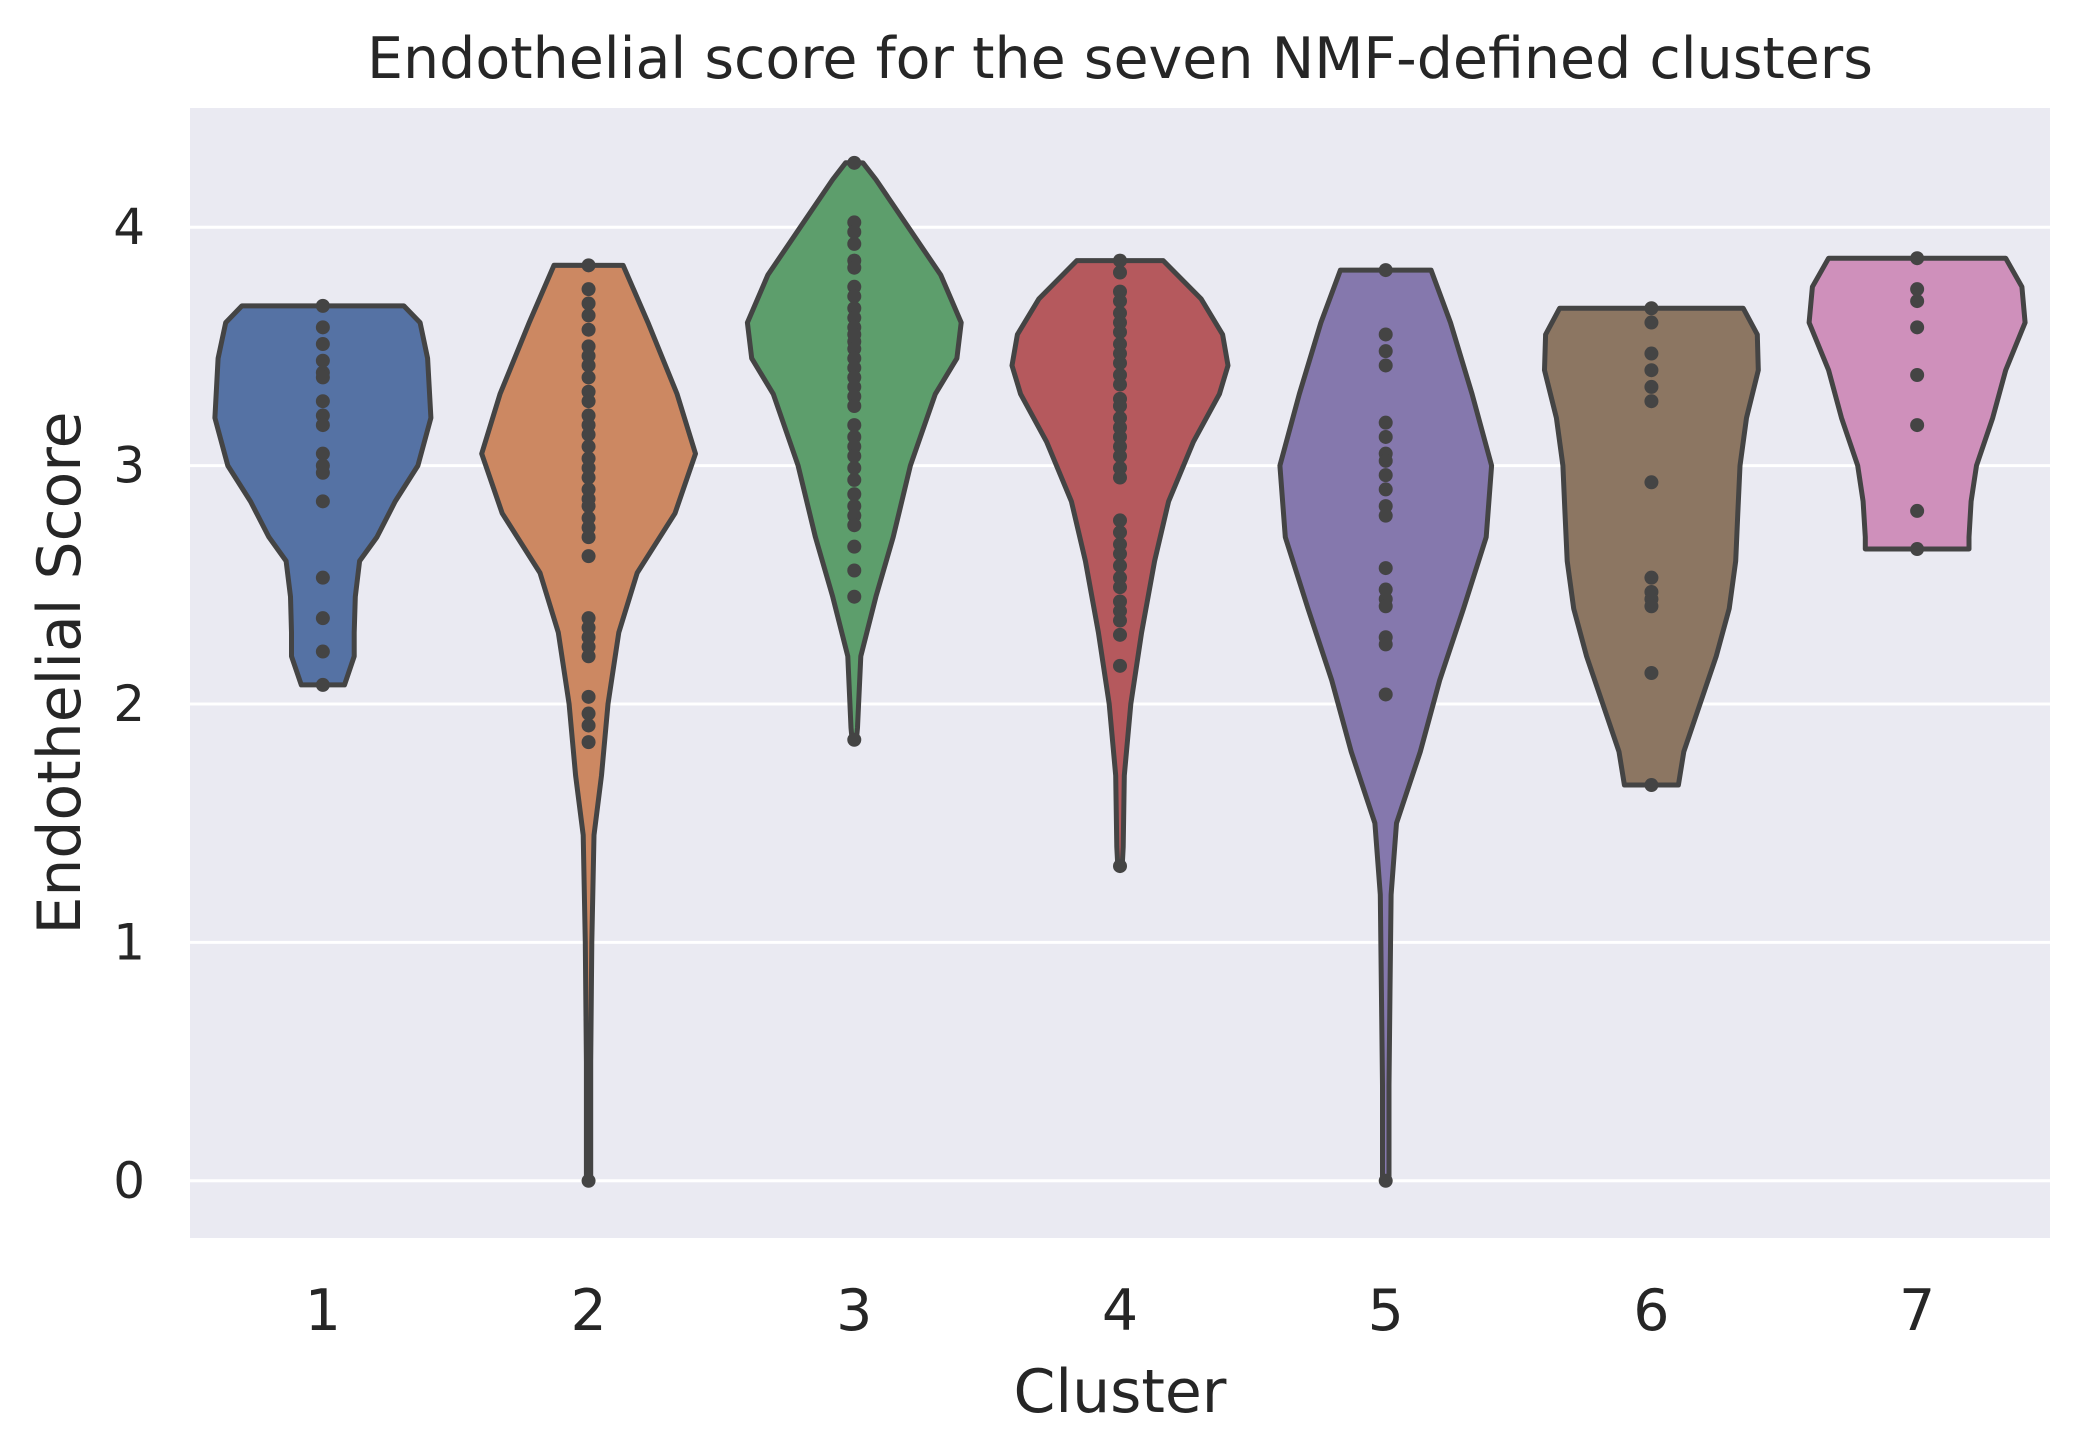 This screenshot has width=2081, height=1451. I want to click on x-tick-label: 7, so click(1917, 1311).